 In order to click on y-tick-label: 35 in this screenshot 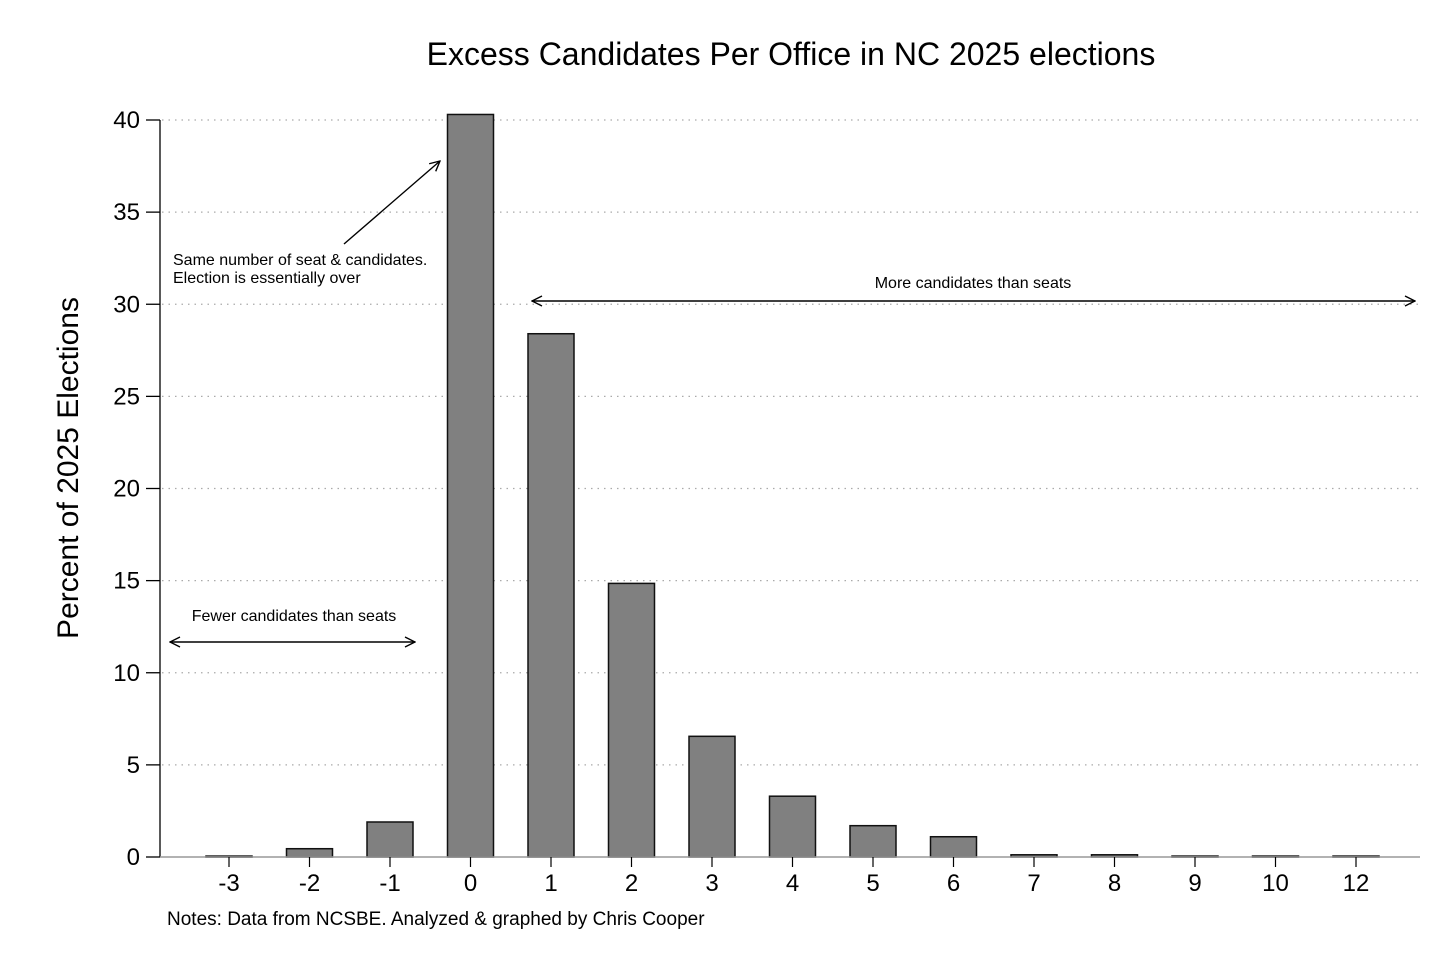, I will do `click(126, 212)`.